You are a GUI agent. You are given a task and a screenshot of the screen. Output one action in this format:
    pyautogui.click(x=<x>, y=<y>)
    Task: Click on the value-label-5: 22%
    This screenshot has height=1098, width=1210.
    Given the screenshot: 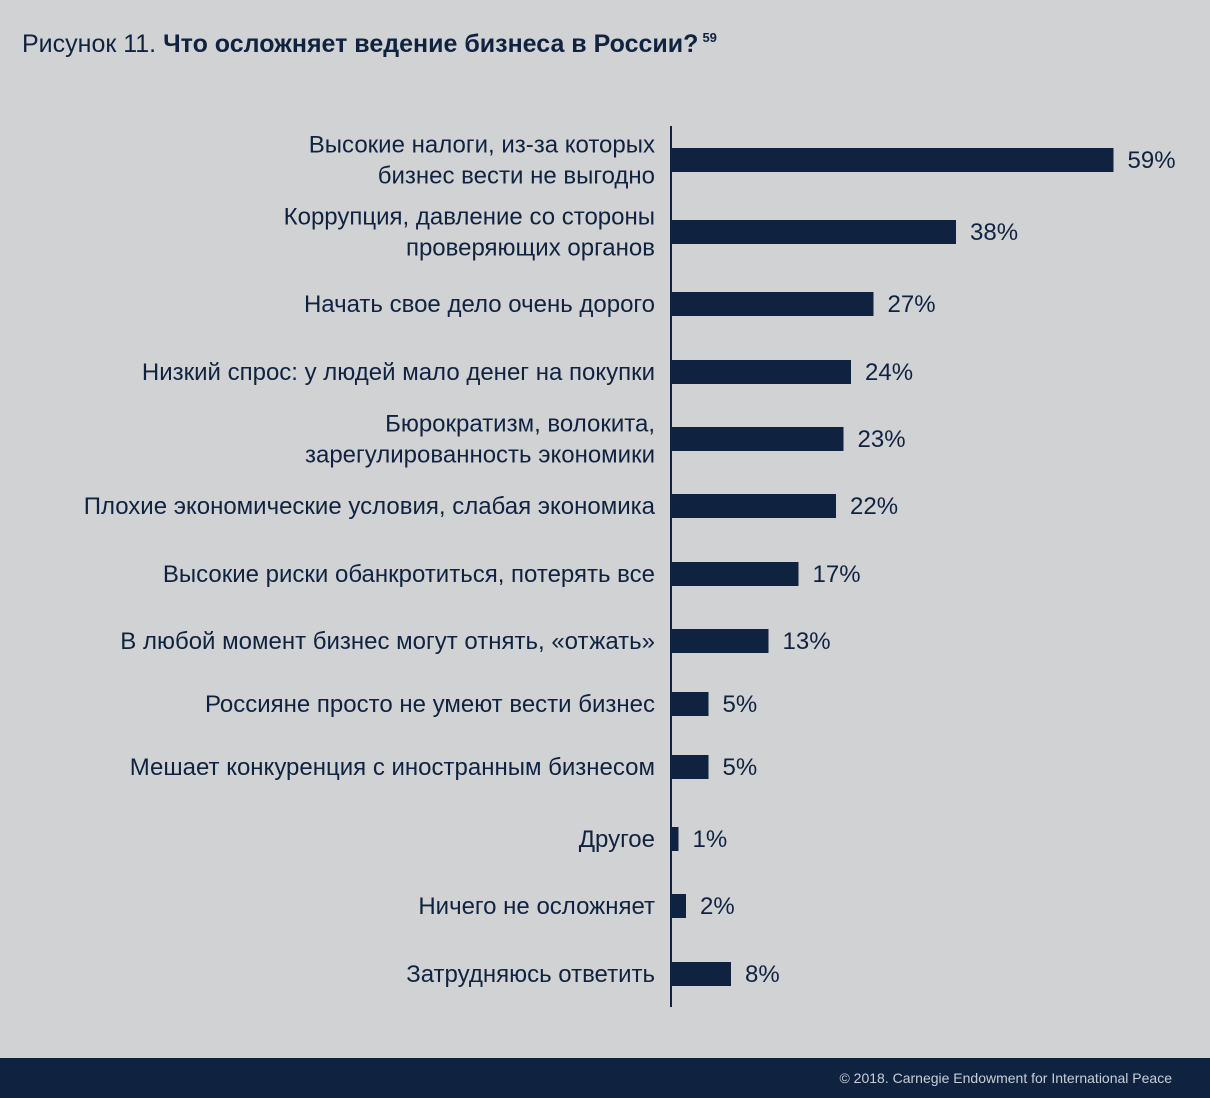 What is the action you would take?
    pyautogui.click(x=874, y=506)
    